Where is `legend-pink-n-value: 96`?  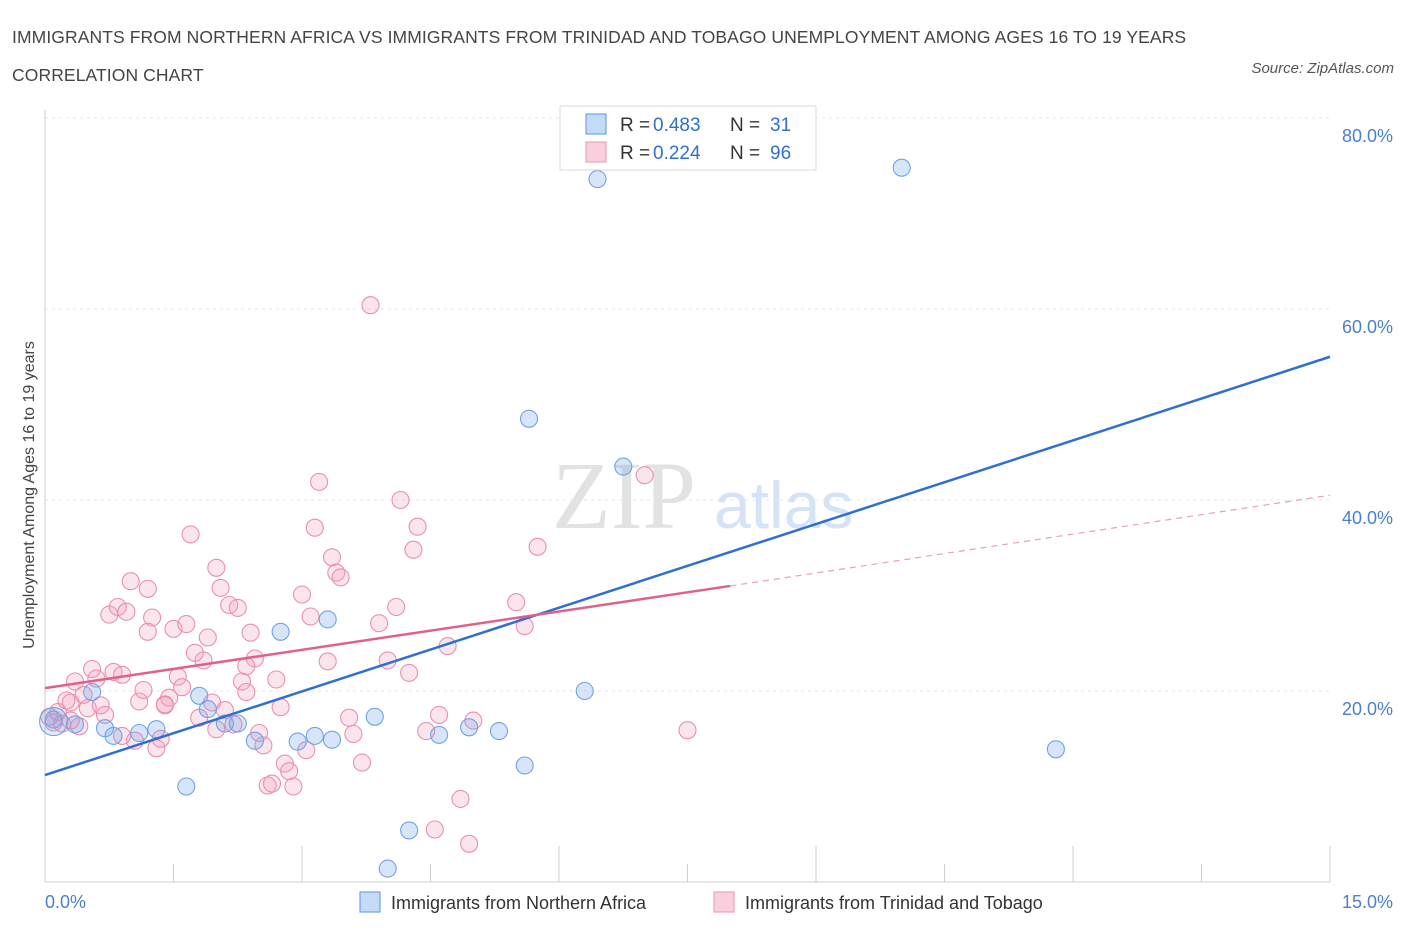 legend-pink-n-value: 96 is located at coordinates (780, 153).